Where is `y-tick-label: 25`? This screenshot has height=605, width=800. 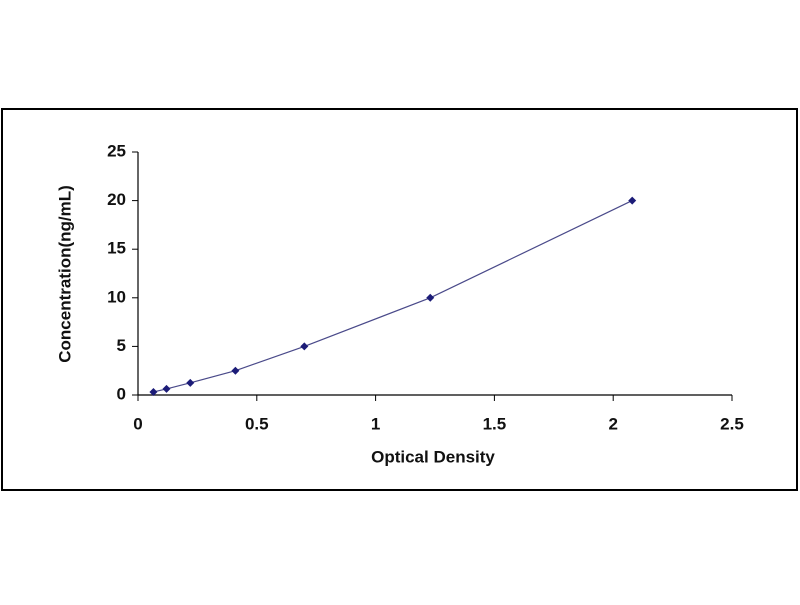
y-tick-label: 25 is located at coordinates (116, 150).